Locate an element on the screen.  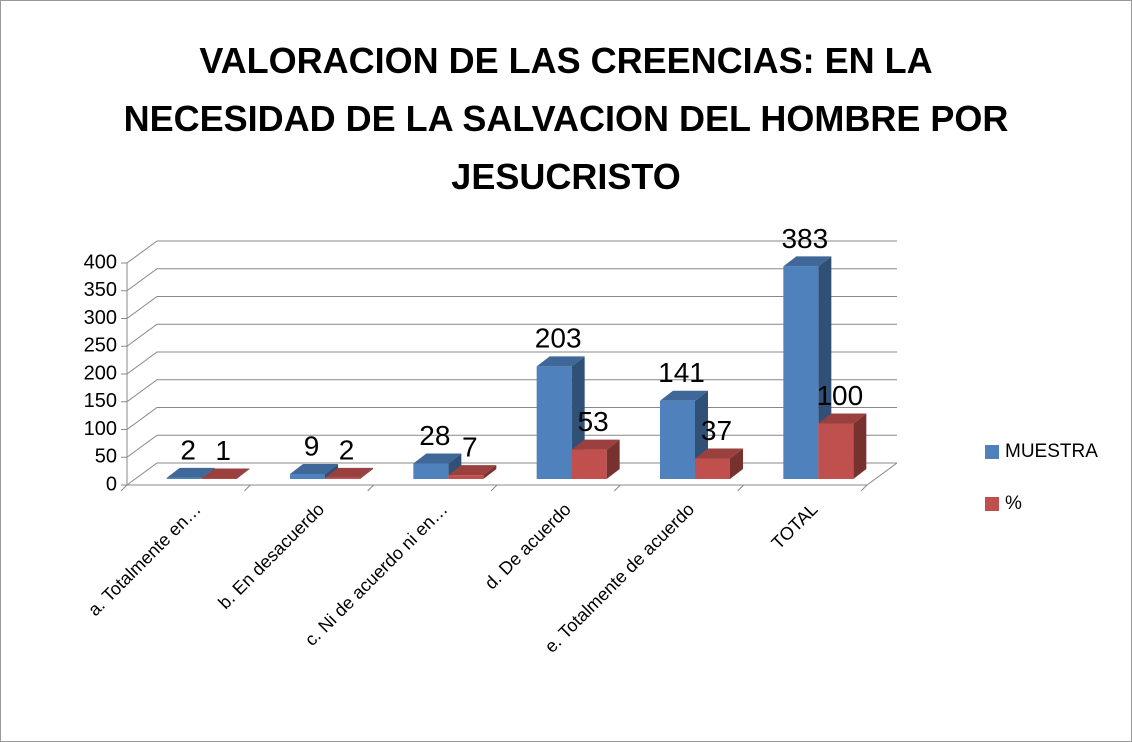
value-label: 9 is located at coordinates (312, 445).